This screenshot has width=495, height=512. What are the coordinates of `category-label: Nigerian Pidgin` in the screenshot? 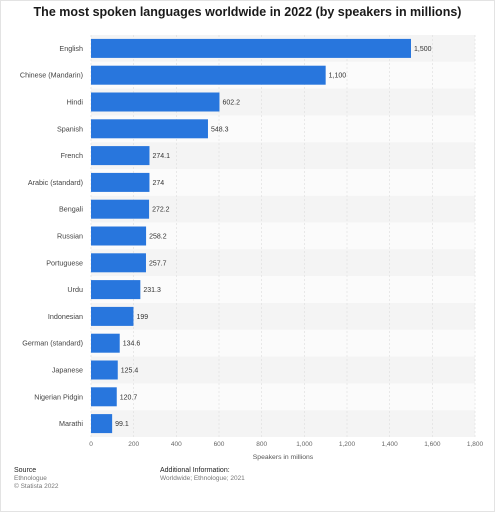 It's located at (58, 396).